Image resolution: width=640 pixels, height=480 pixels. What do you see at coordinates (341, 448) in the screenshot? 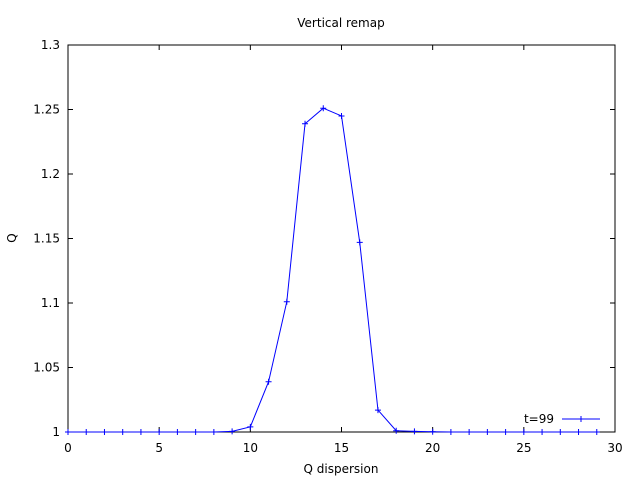
I see `x-tick-label: 15` at bounding box center [341, 448].